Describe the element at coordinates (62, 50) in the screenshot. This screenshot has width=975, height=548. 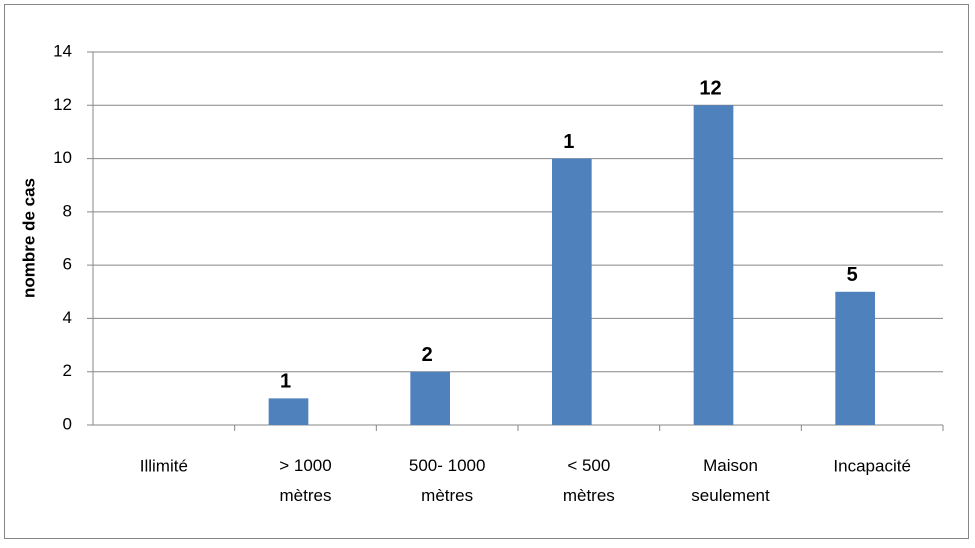
I see `y-tick-label: 14` at that location.